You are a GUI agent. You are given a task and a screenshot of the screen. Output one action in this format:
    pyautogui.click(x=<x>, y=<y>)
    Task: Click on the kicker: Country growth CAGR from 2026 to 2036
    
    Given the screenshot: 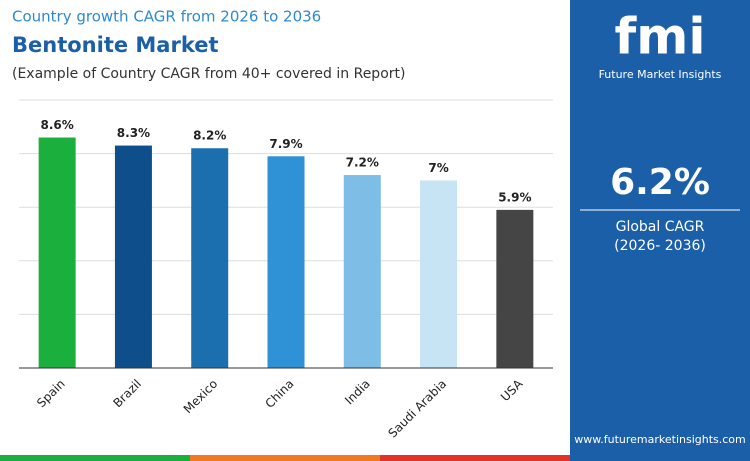 What is the action you would take?
    pyautogui.click(x=166, y=17)
    